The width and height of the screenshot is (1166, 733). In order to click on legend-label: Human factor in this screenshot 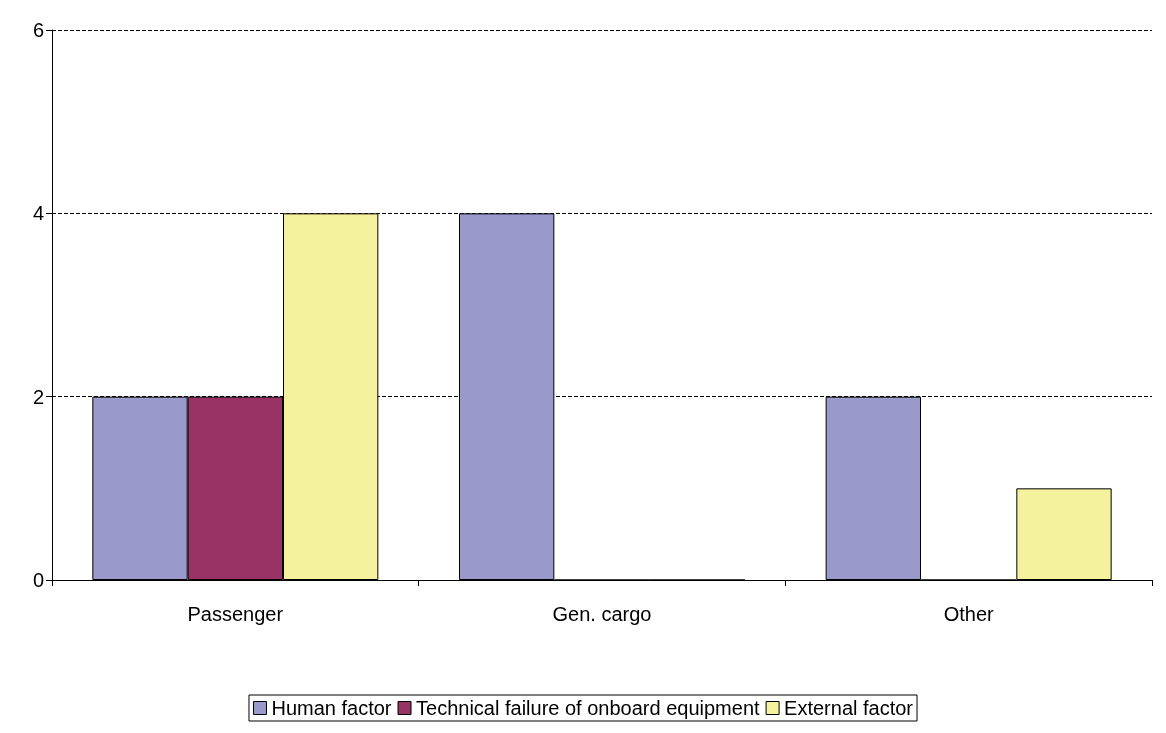, I will do `click(331, 708)`.